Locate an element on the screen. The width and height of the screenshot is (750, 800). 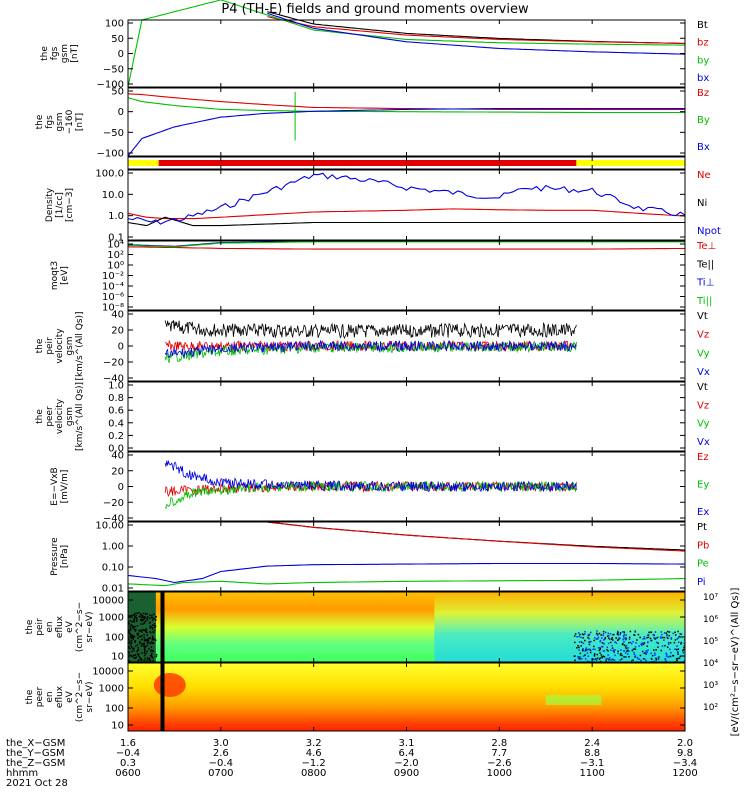
y-tick-label: 40 is located at coordinates (117, 456).